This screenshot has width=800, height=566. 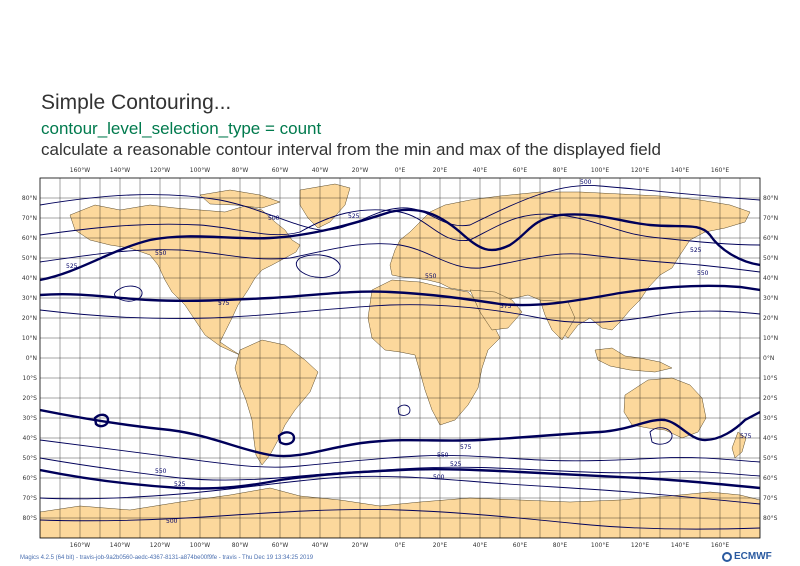 I want to click on contour-500-north, so click(x=400, y=207).